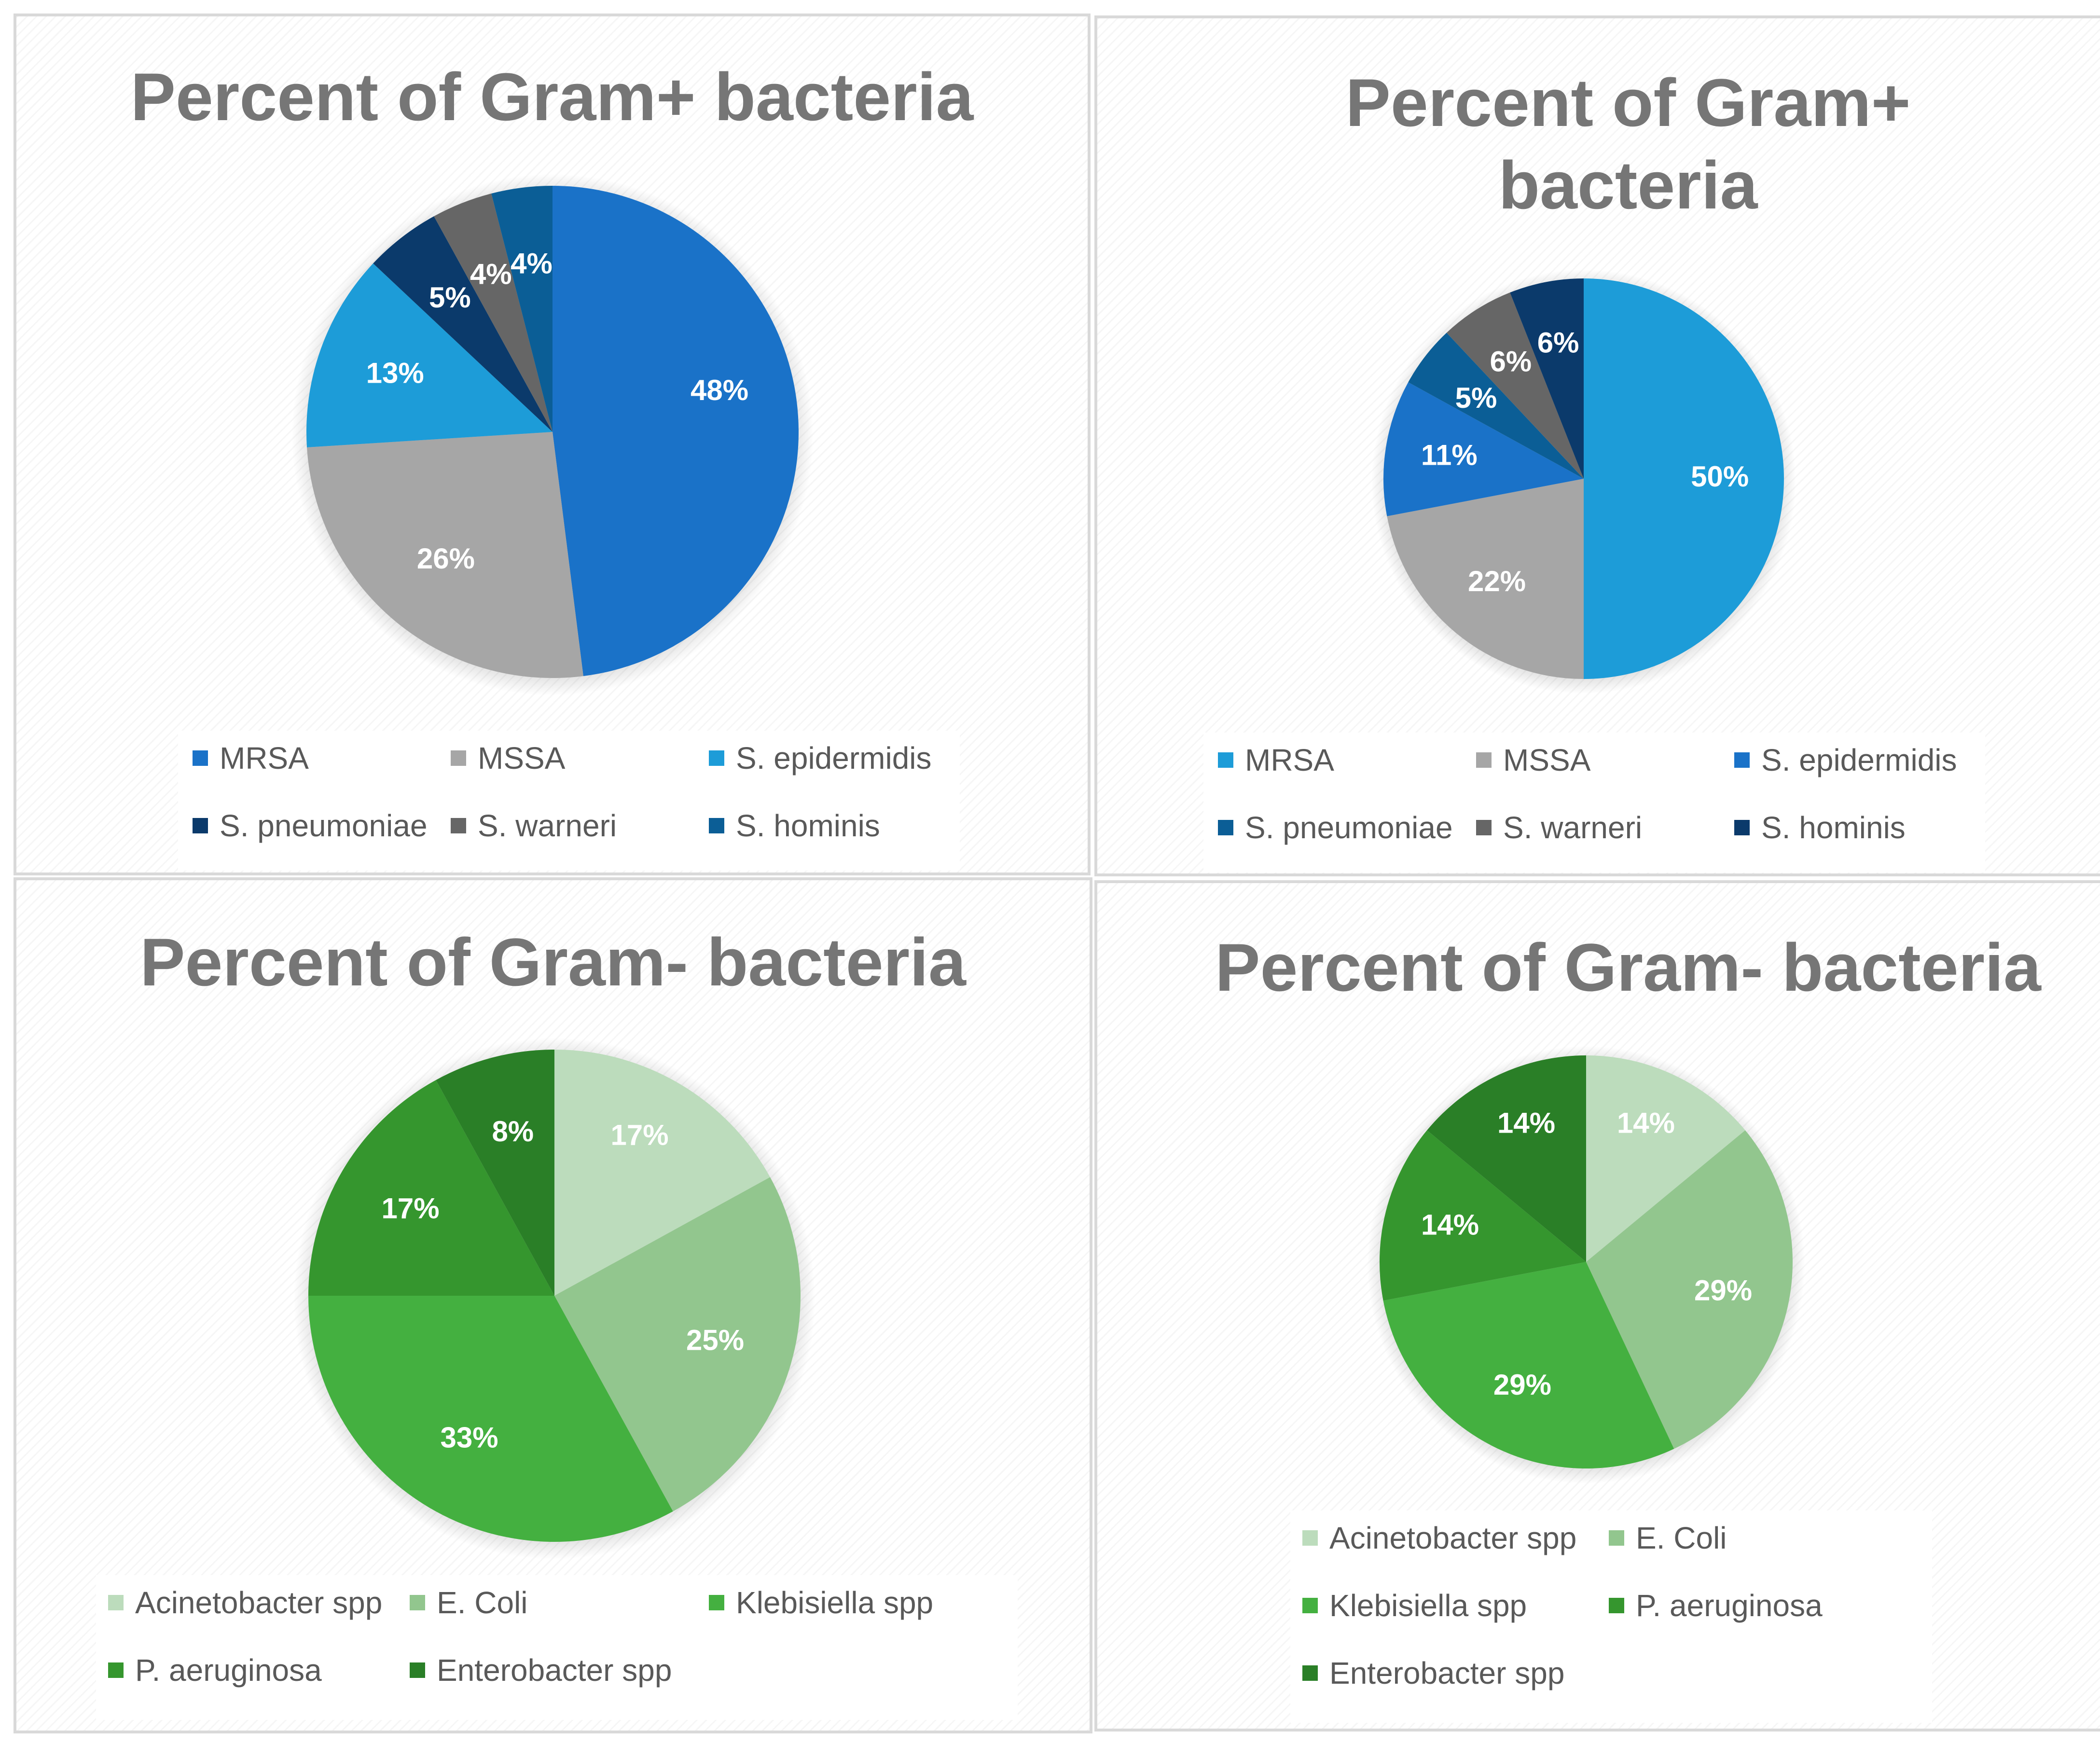  I want to click on data-label: 22%, so click(1497, 581).